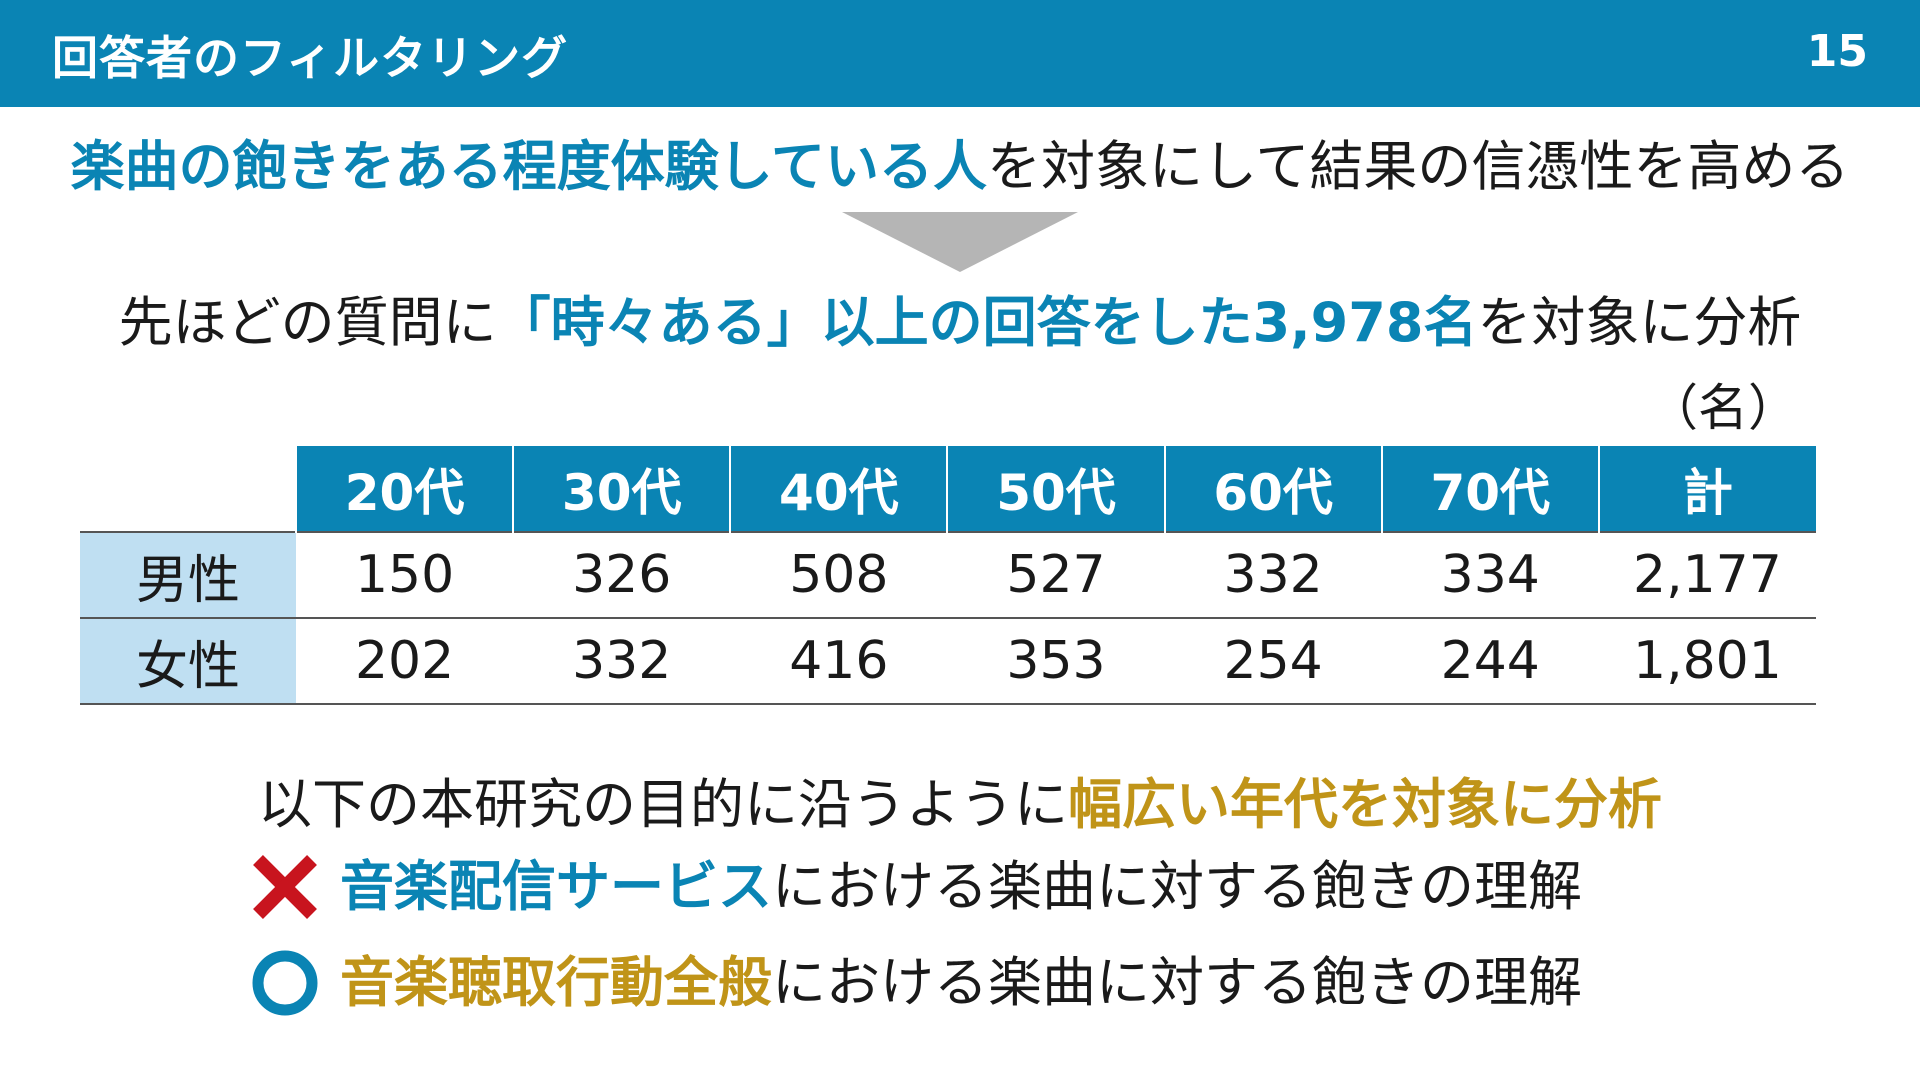 The width and height of the screenshot is (1920, 1080). Describe the element at coordinates (404, 489) in the screenshot. I see `column-header: 20代` at that location.